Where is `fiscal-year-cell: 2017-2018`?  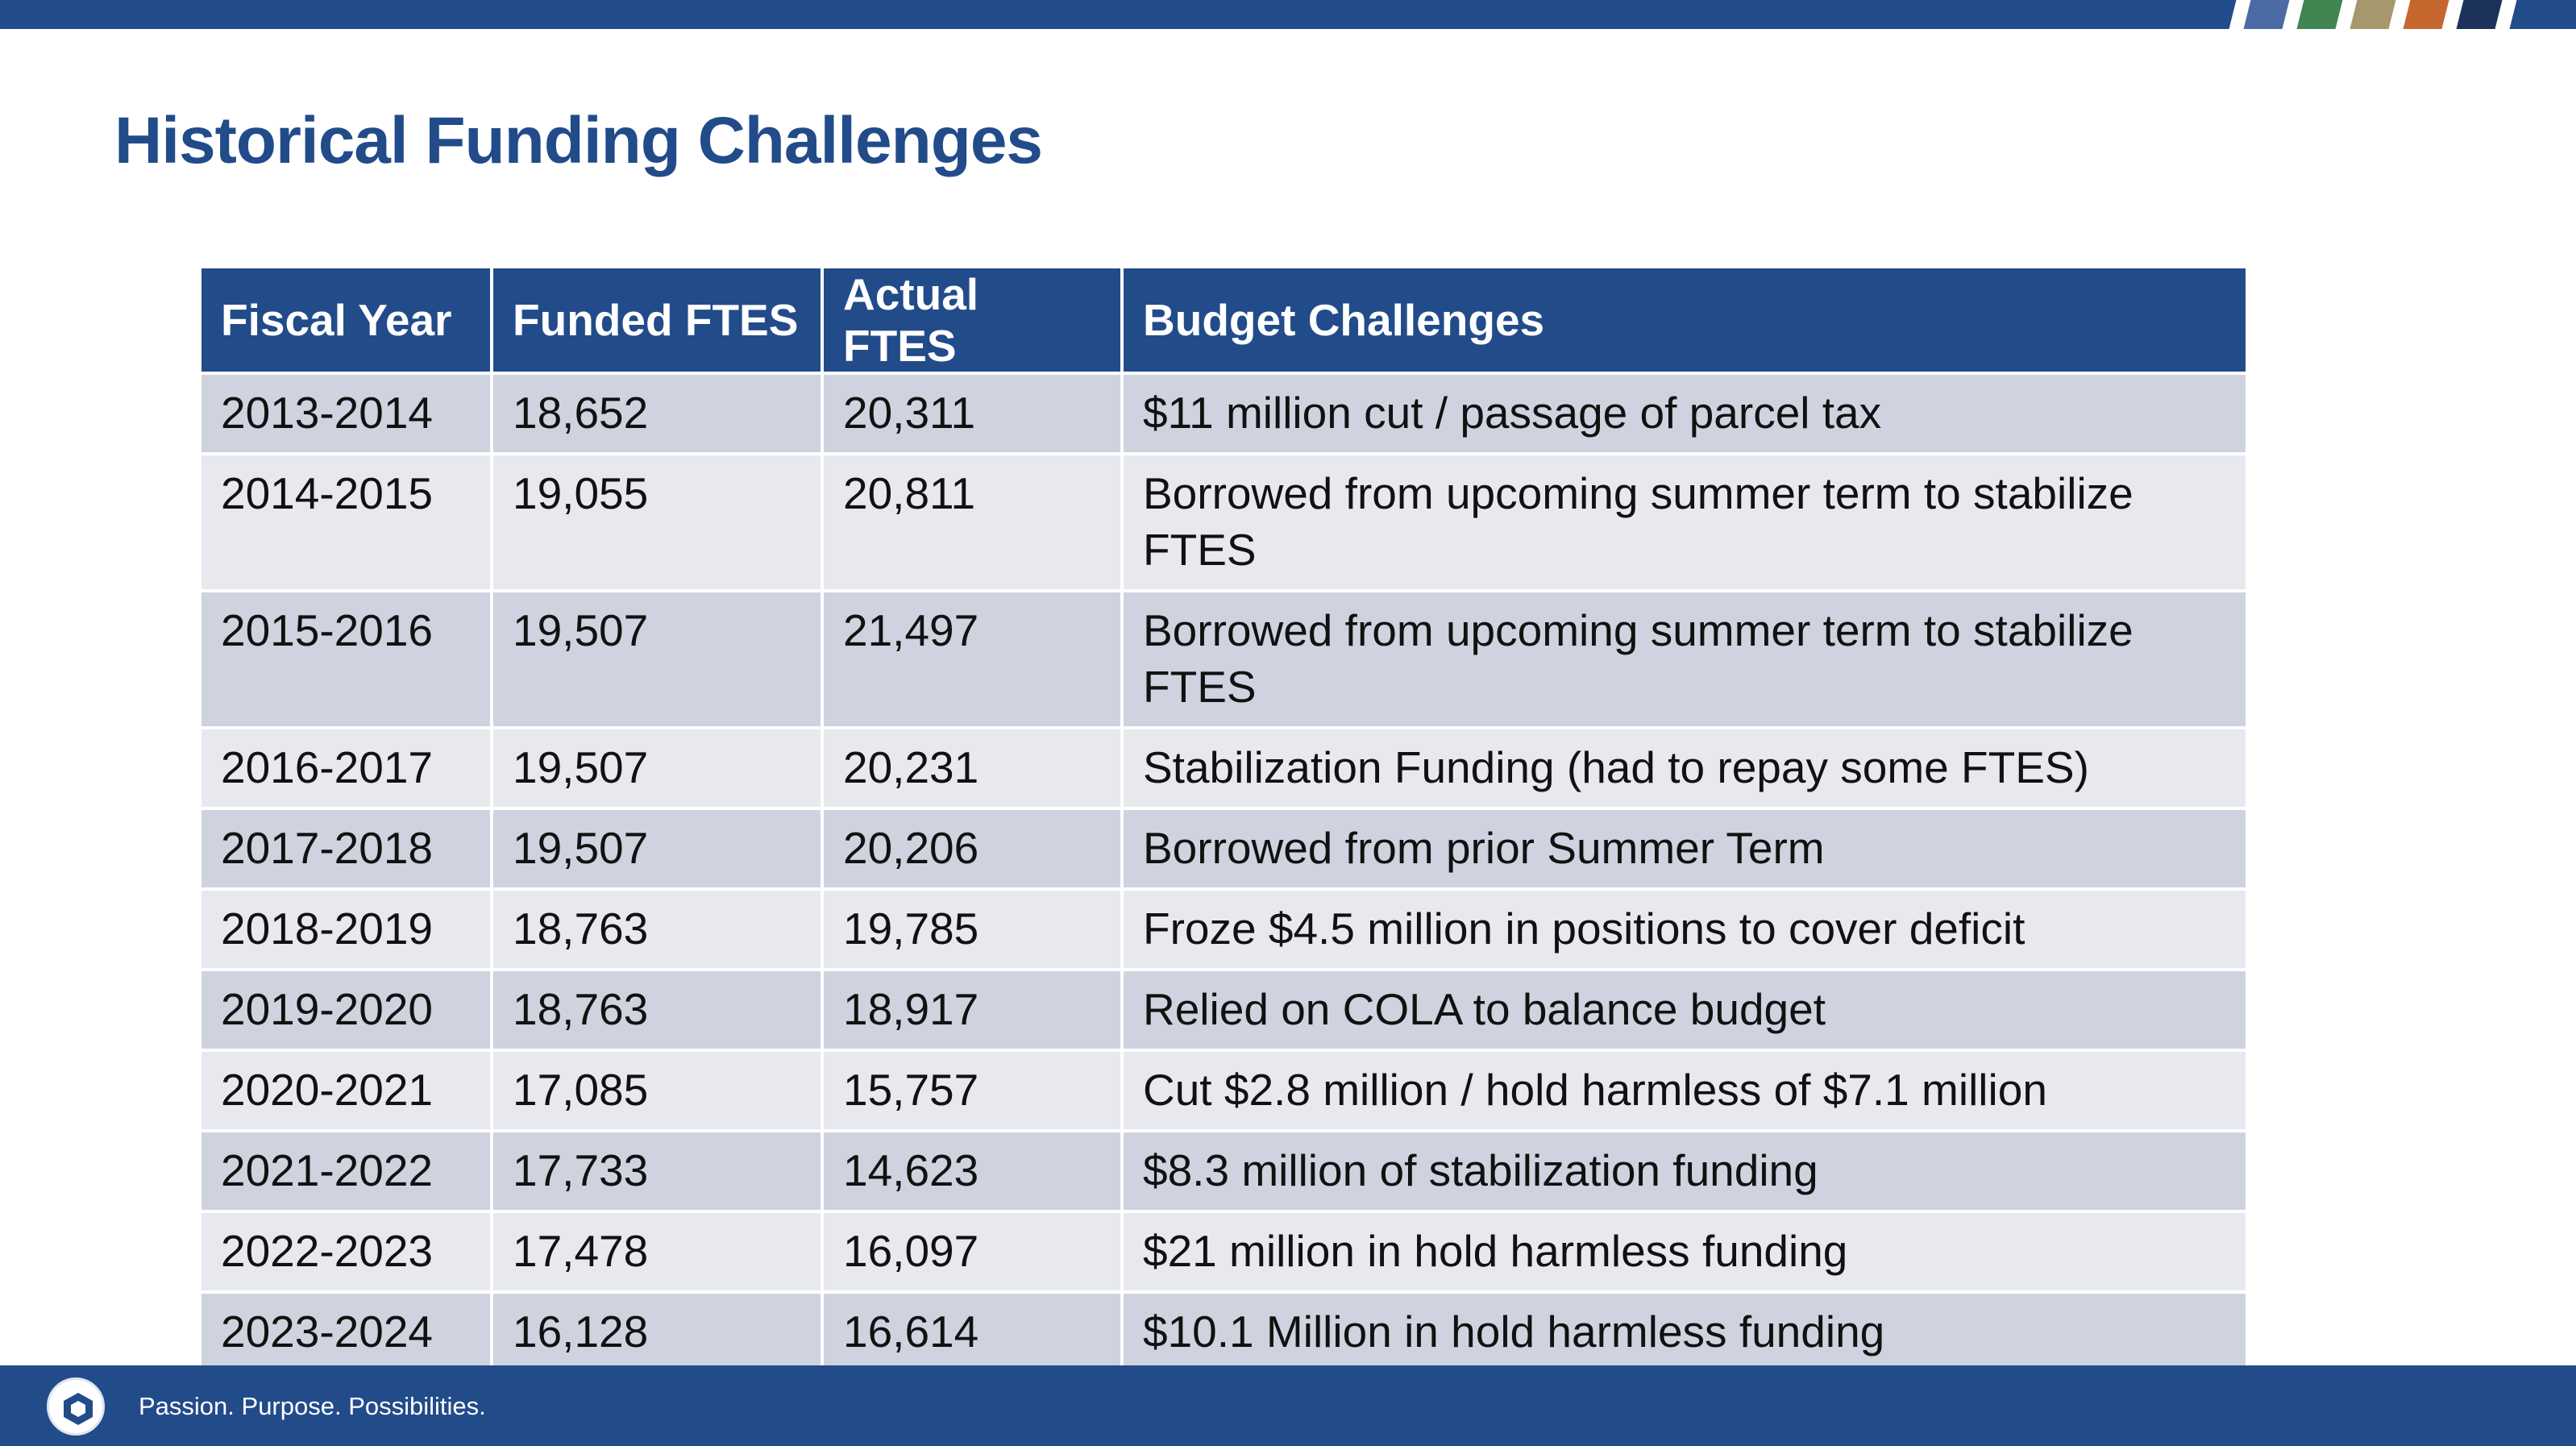 fiscal-year-cell: 2017-2018 is located at coordinates (347, 850).